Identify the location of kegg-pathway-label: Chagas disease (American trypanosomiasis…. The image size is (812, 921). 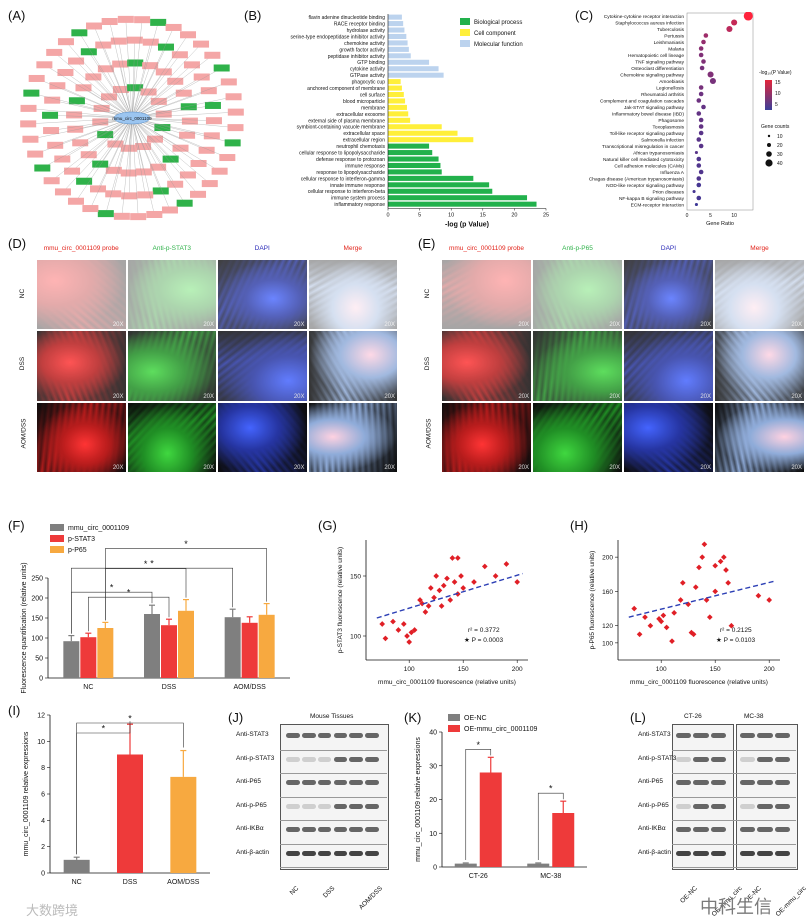
(637, 180).